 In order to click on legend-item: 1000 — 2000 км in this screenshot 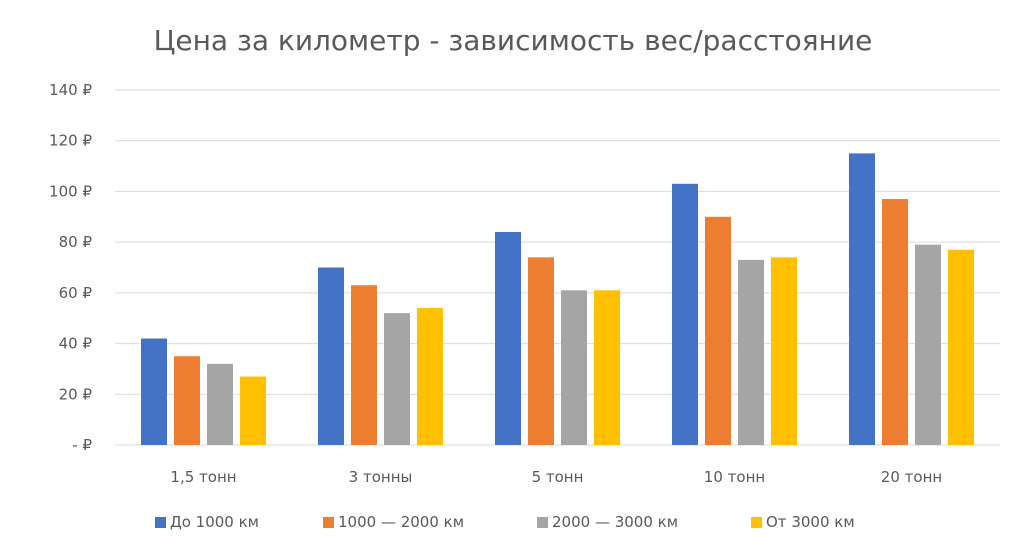, I will do `click(393, 522)`.